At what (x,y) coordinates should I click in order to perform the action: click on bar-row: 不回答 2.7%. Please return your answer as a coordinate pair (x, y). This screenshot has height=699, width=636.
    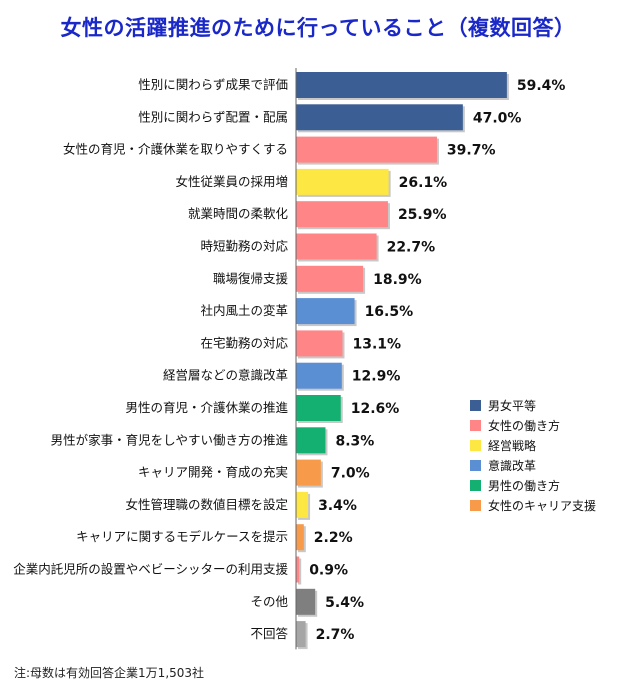
    Looking at the image, I should click on (302, 635).